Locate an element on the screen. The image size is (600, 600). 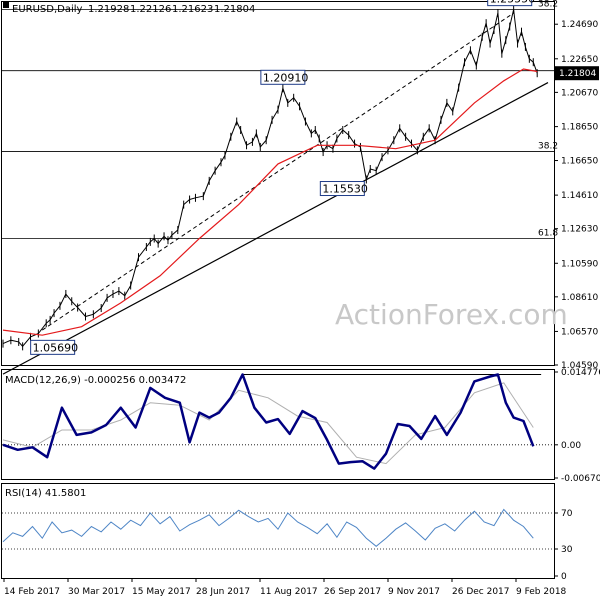
rsi-panel-frame is located at coordinates (278, 531).